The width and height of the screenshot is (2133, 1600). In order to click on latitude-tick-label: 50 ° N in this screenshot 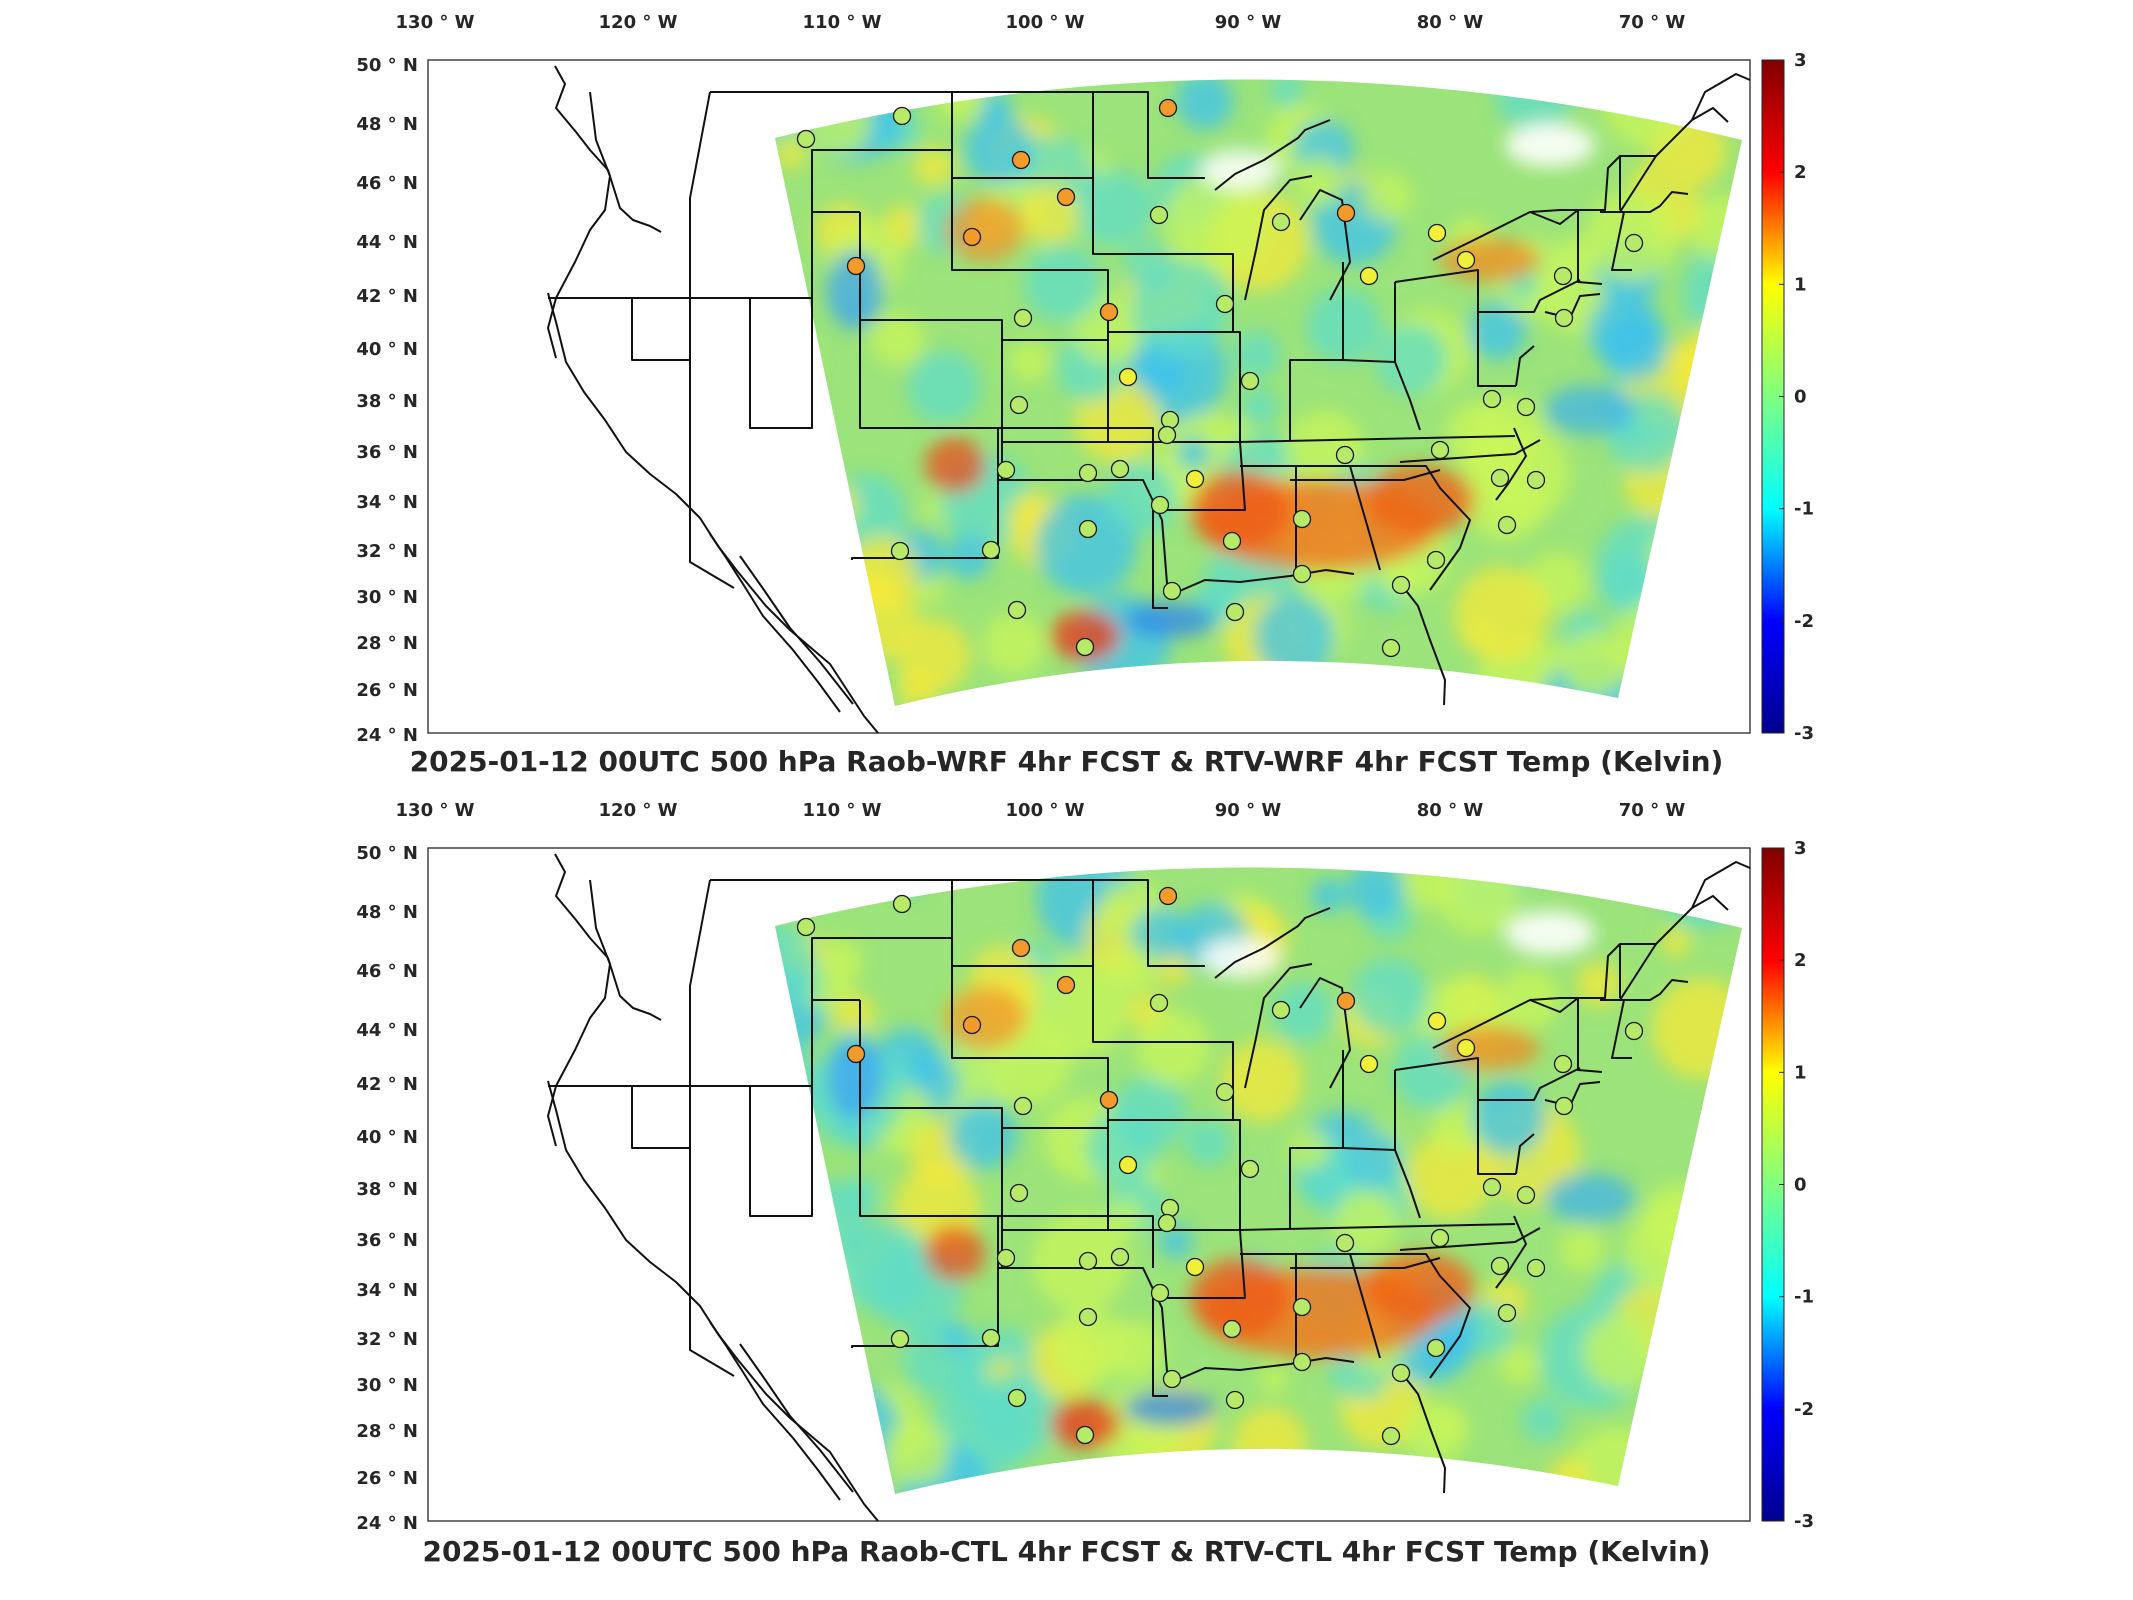, I will do `click(387, 65)`.